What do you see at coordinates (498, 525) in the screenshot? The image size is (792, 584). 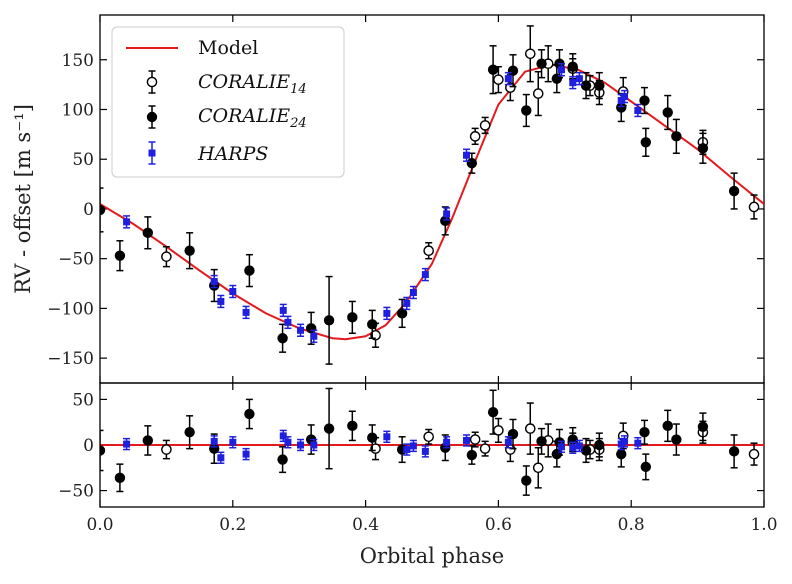 I see `x-tick-label-3: 0.6` at bounding box center [498, 525].